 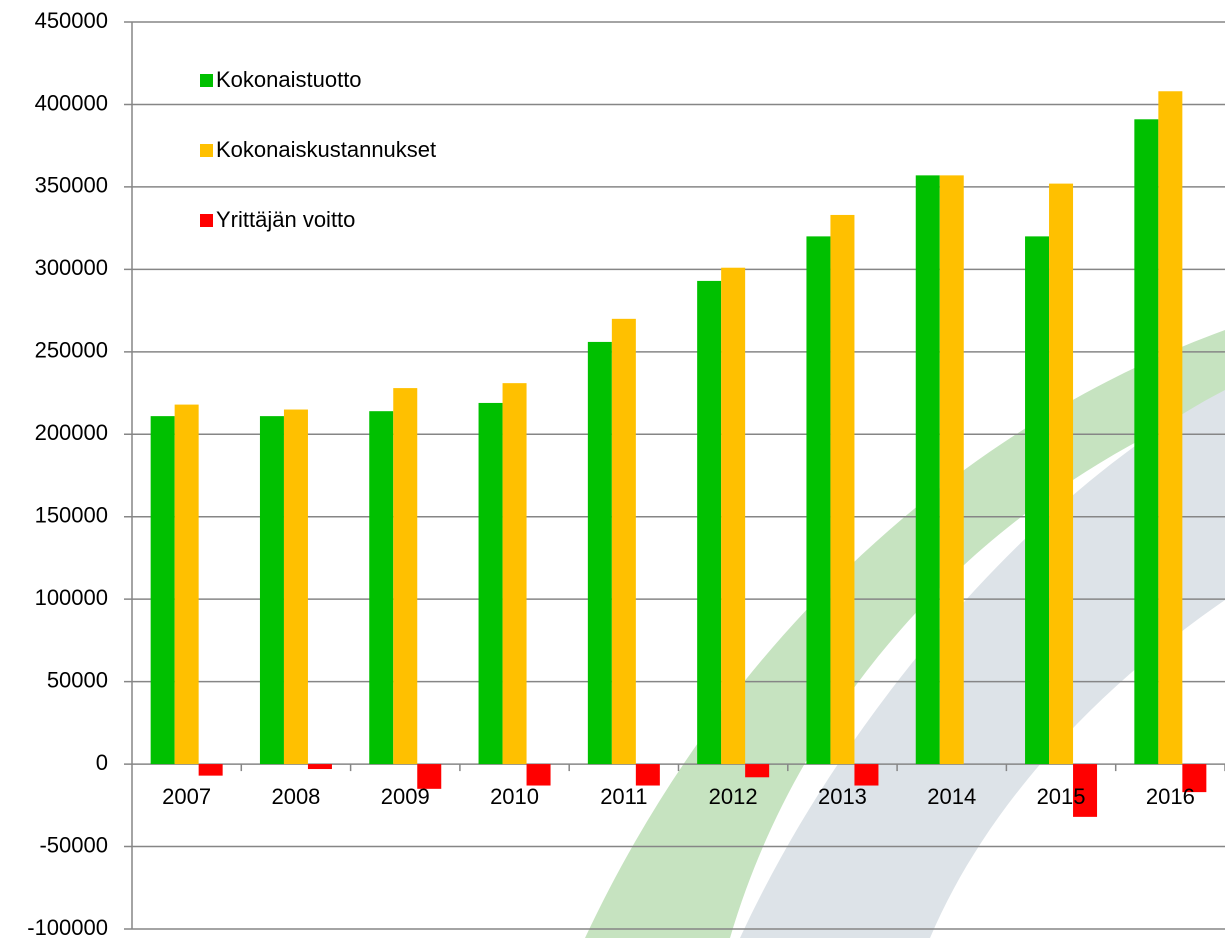 I want to click on y-tick-label: 450000, so click(x=71, y=20).